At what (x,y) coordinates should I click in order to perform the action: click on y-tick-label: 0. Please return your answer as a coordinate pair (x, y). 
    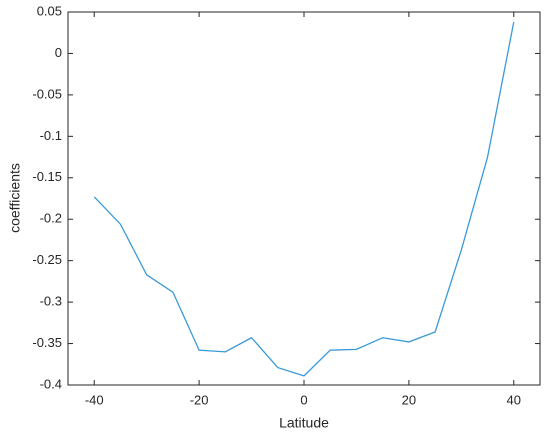
    Looking at the image, I should click on (58, 52).